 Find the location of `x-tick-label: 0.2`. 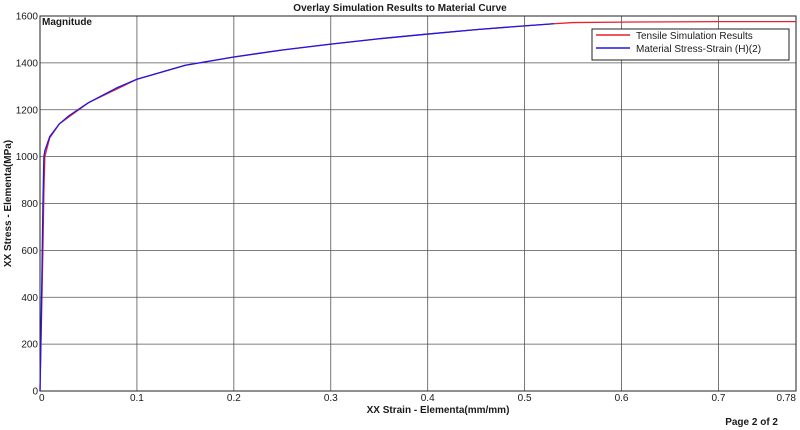

x-tick-label: 0.2 is located at coordinates (234, 398).